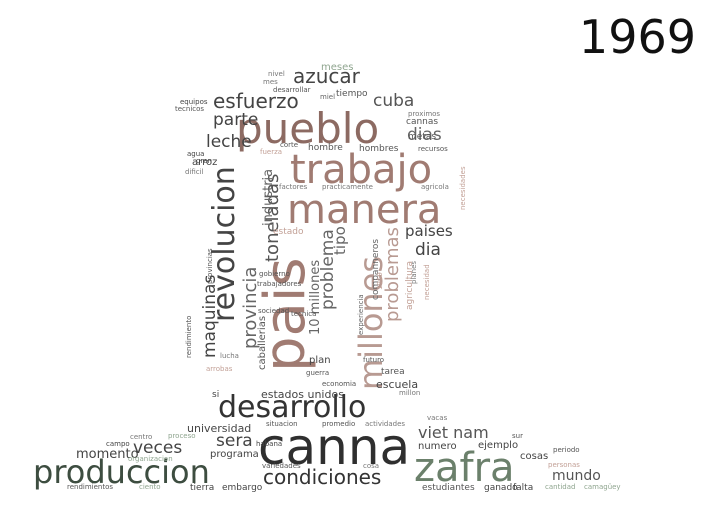 The image size is (710, 510). I want to click on word-nivel: nivel, so click(276, 74).